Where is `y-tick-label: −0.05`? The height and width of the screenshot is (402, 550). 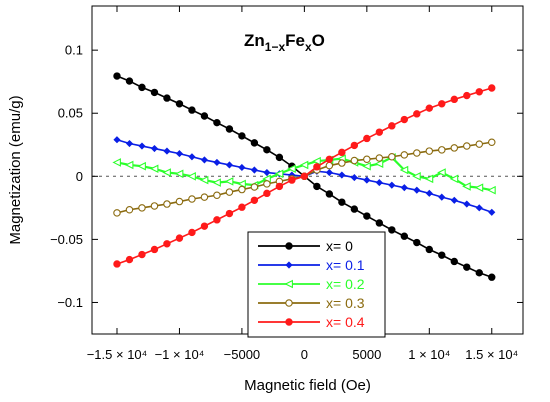 y-tick-label: −0.05 is located at coordinates (66, 239).